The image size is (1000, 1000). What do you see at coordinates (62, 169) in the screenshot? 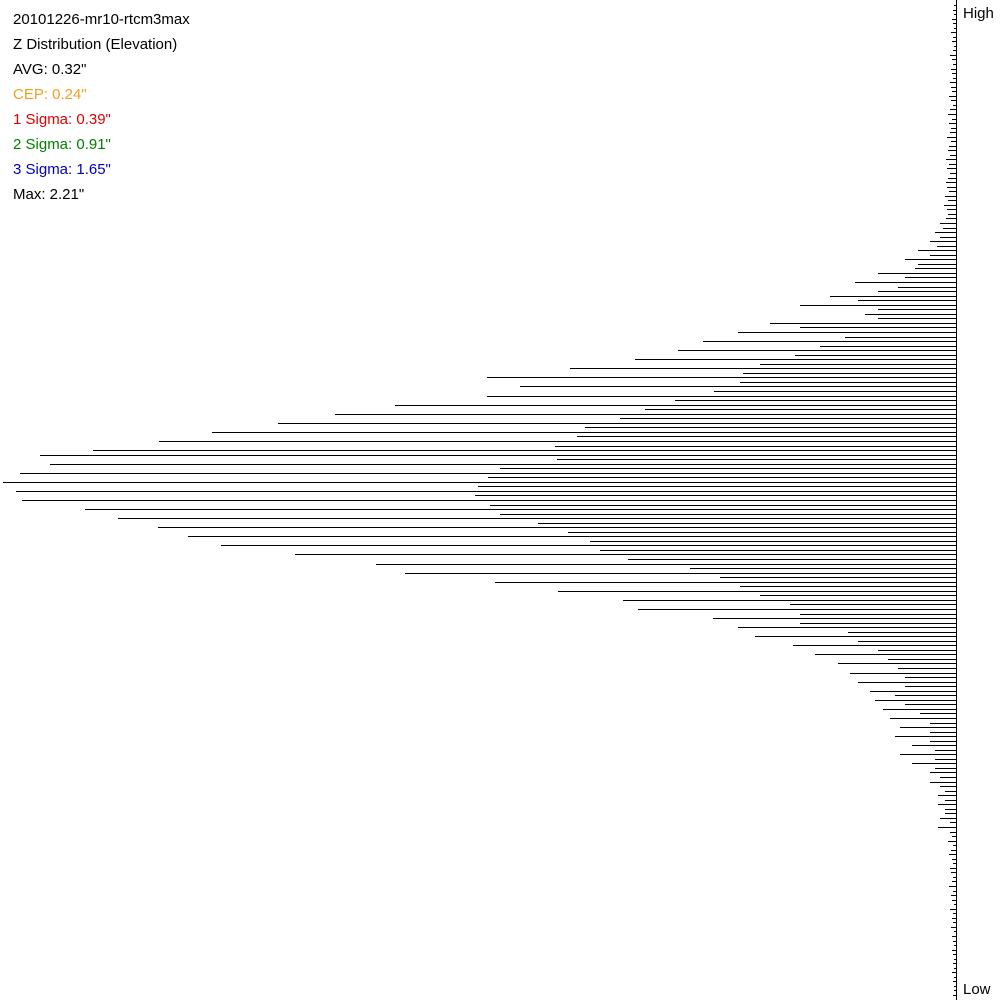
I see `stat-label: 3 Sigma: 1.65"` at bounding box center [62, 169].